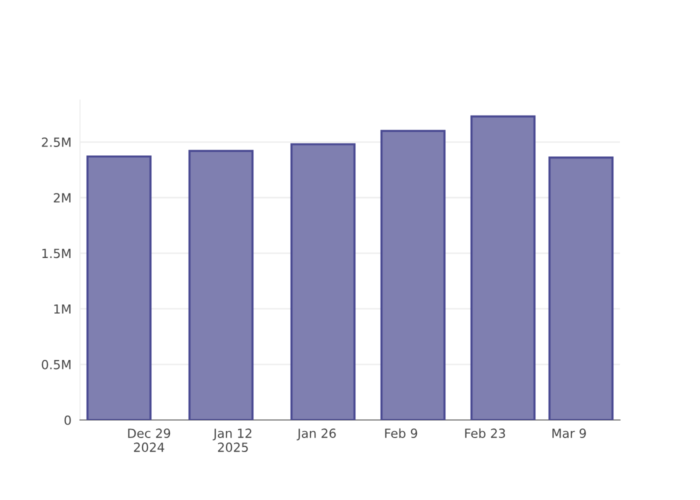  I want to click on y-tick-label: 1.5M, so click(56, 253).